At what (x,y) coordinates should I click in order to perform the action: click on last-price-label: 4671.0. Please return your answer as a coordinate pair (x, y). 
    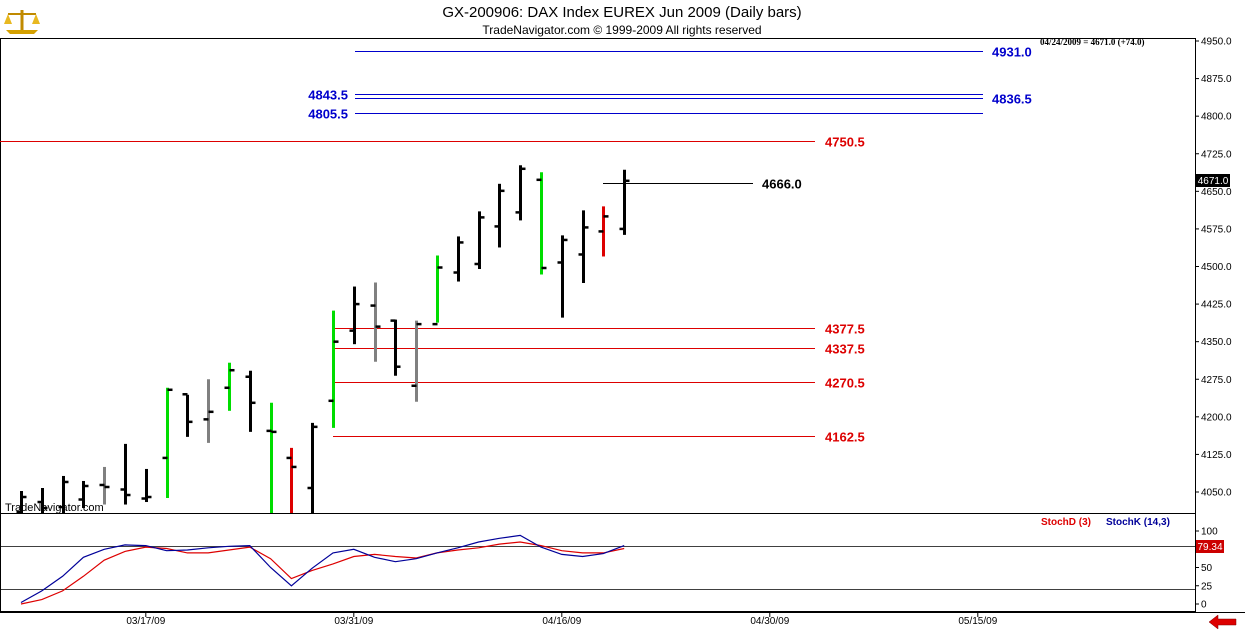
    Looking at the image, I should click on (1213, 181).